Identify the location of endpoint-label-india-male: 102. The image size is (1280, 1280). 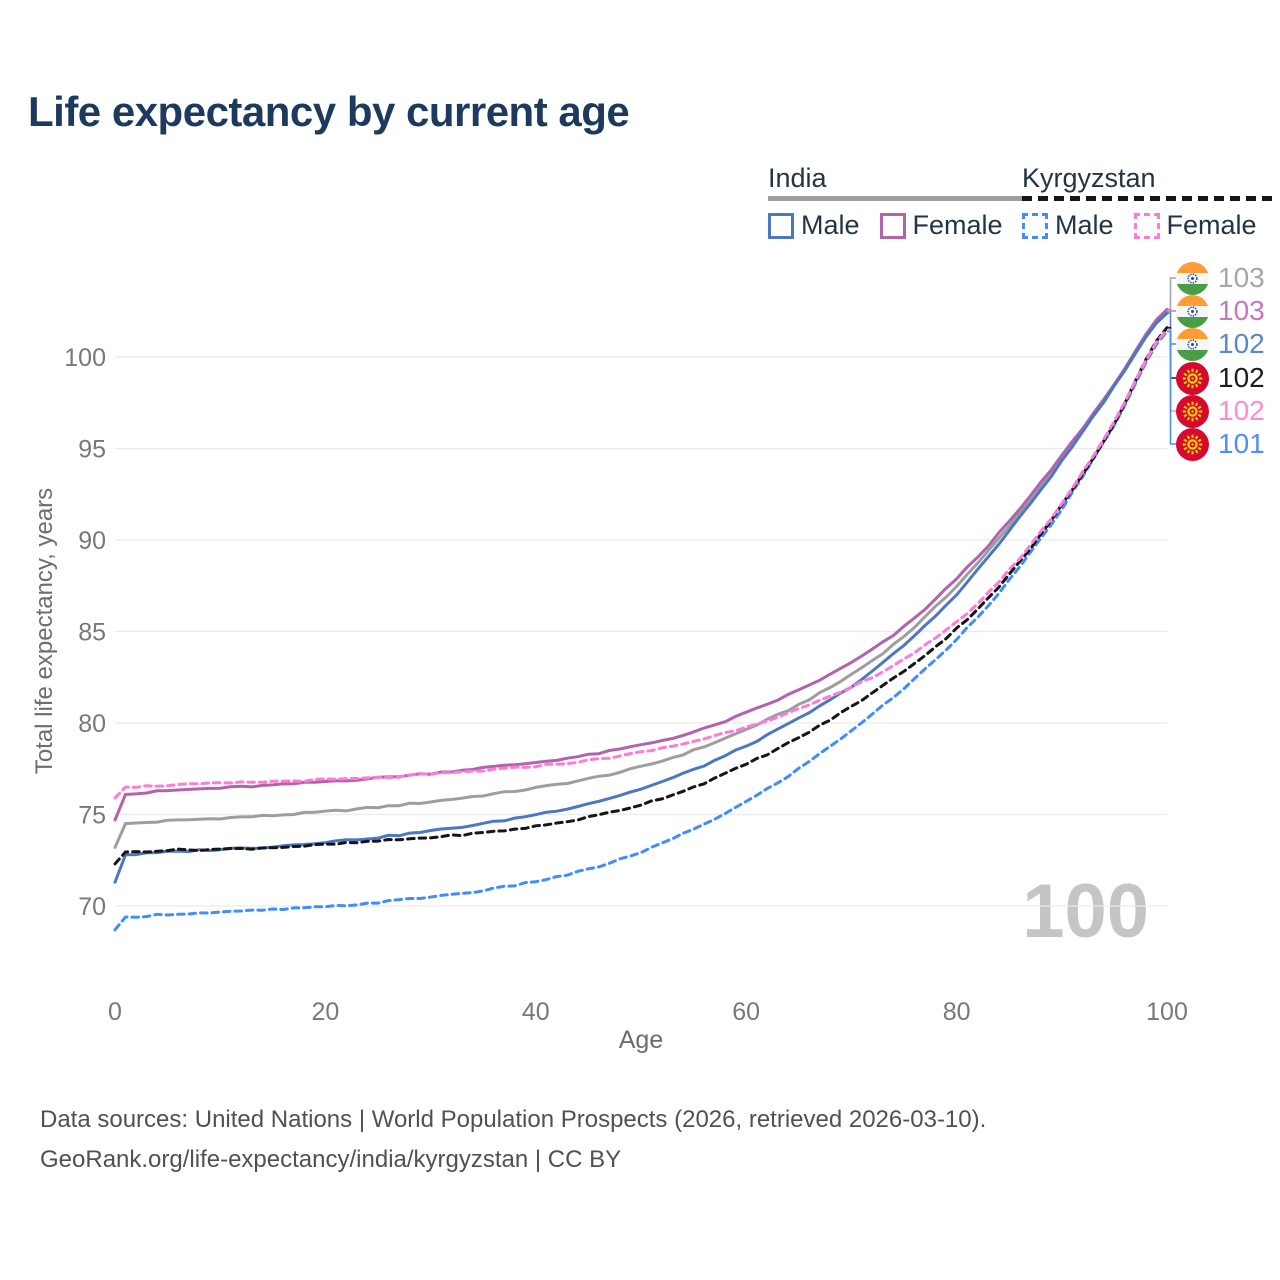
(1220, 344).